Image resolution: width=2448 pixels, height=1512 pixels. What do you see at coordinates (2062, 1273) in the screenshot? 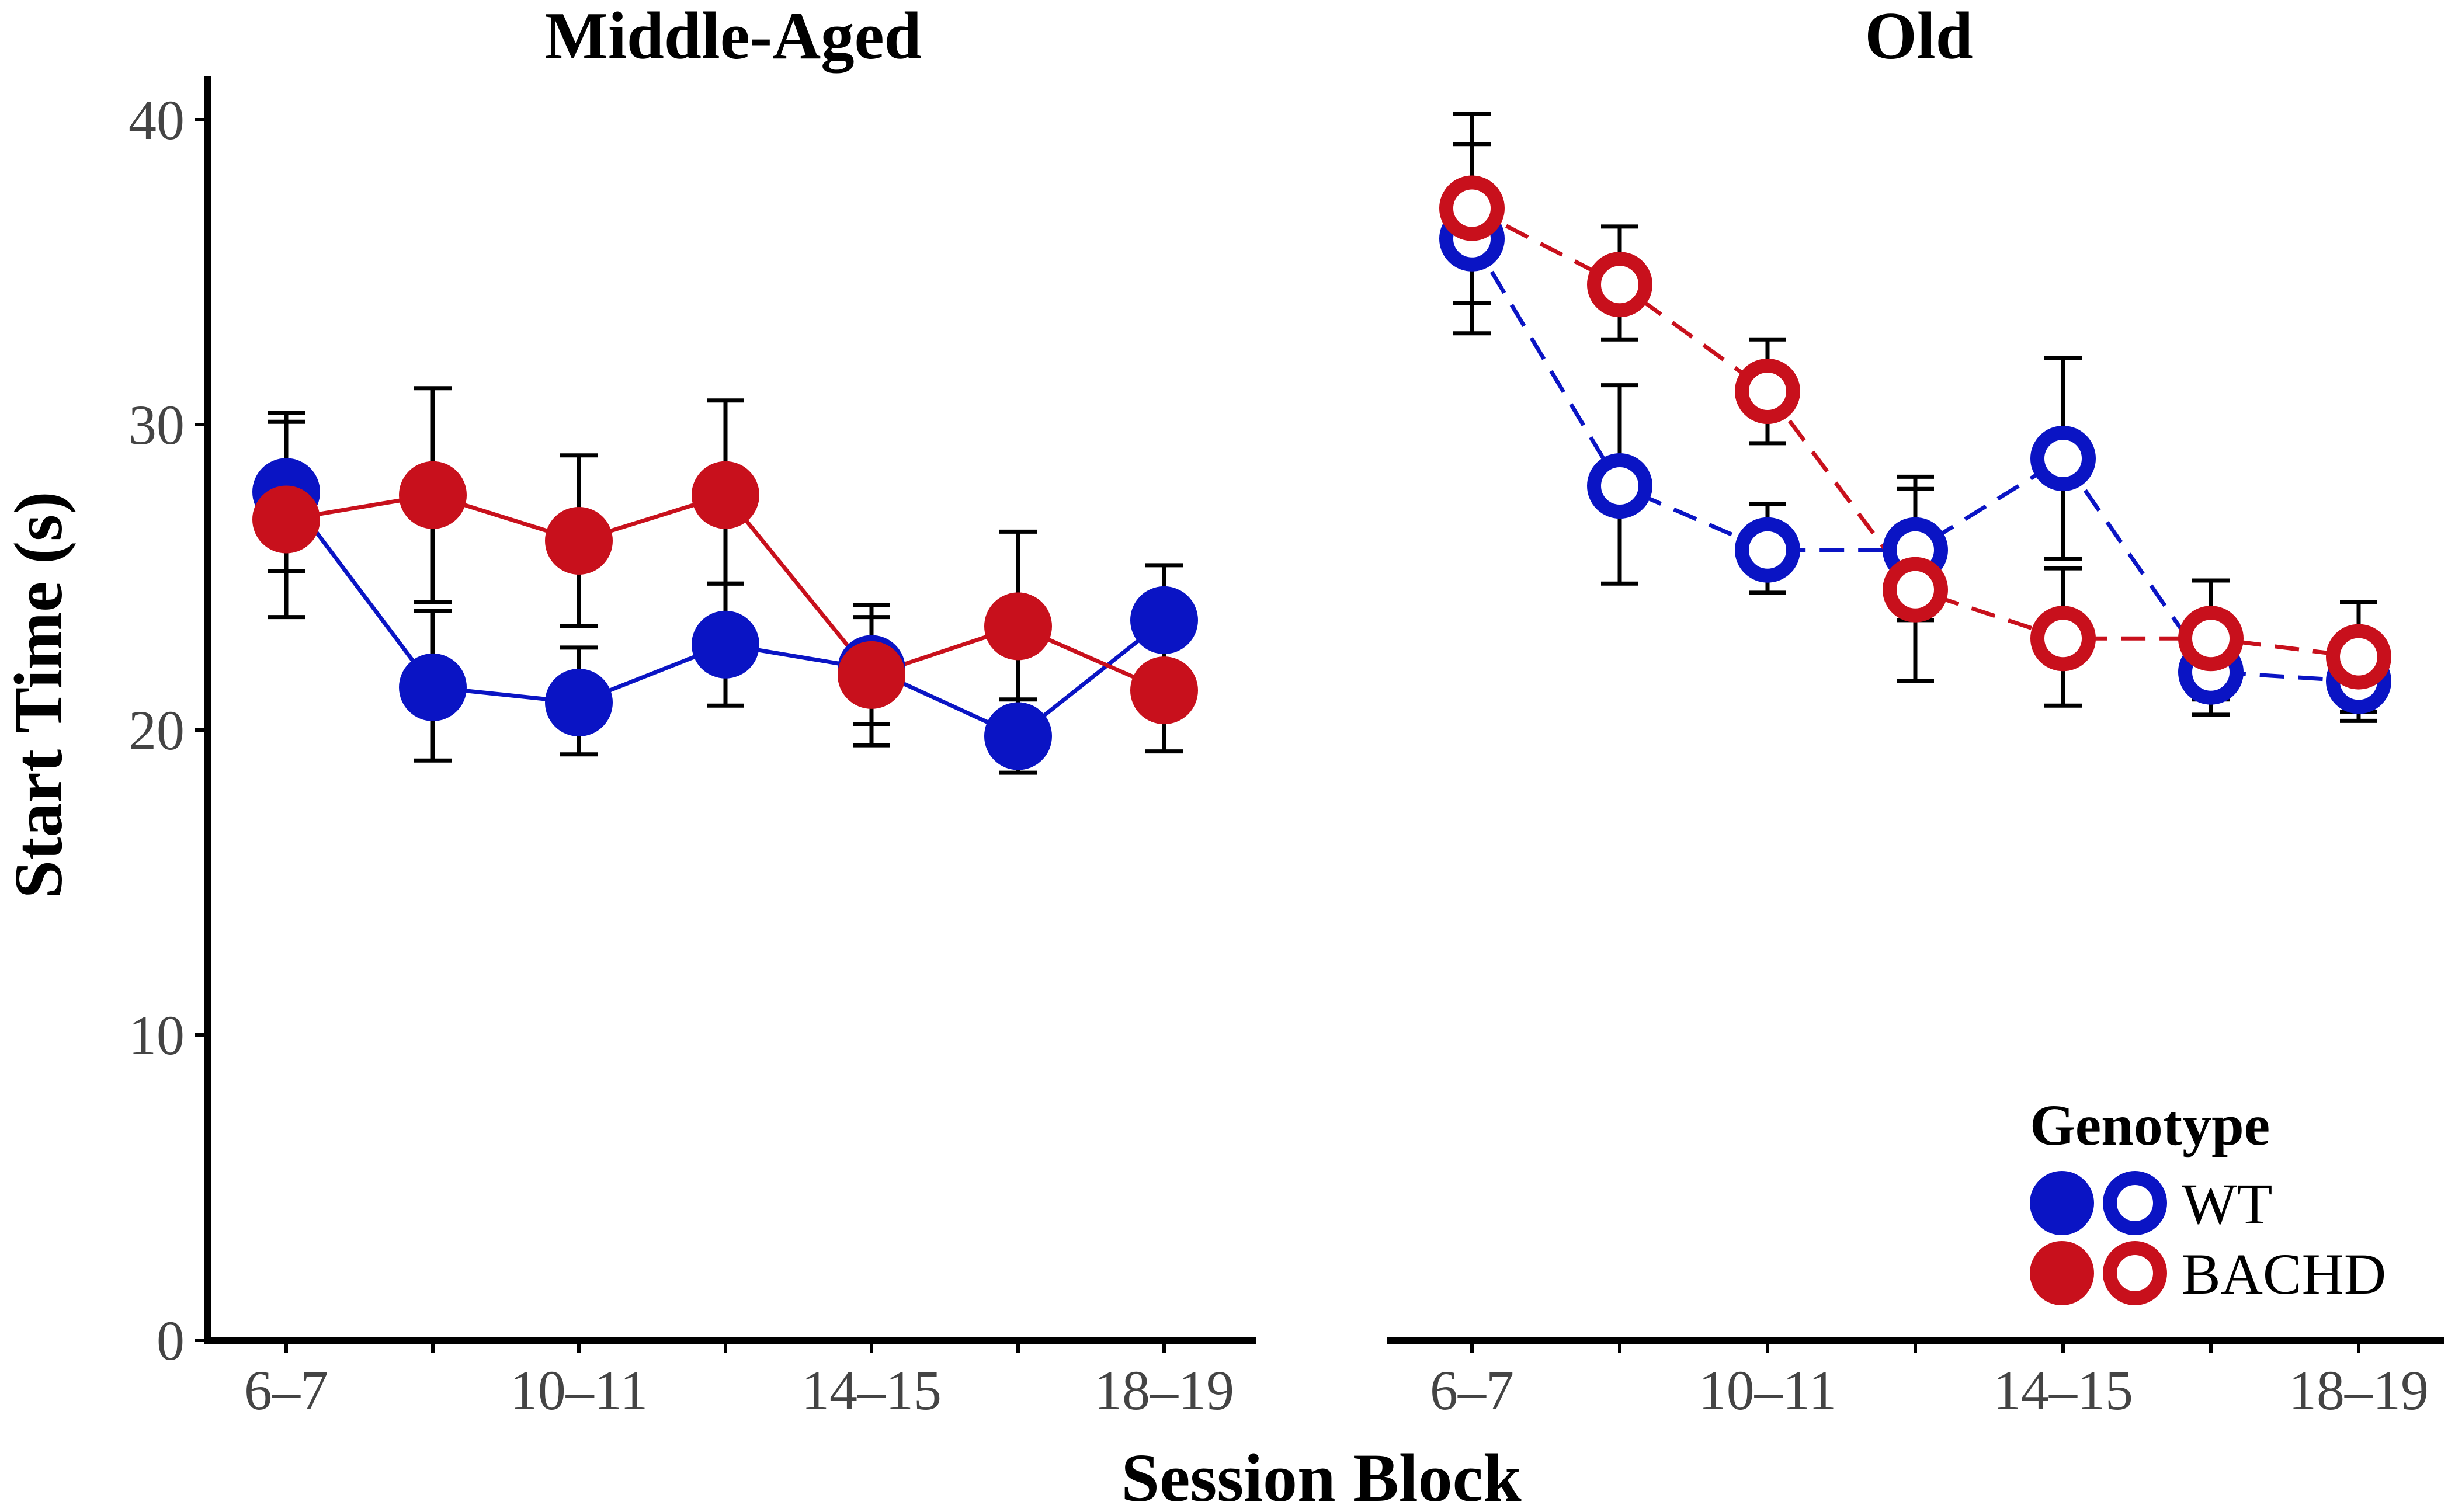
I see `legend-bachd-filled-marker` at bounding box center [2062, 1273].